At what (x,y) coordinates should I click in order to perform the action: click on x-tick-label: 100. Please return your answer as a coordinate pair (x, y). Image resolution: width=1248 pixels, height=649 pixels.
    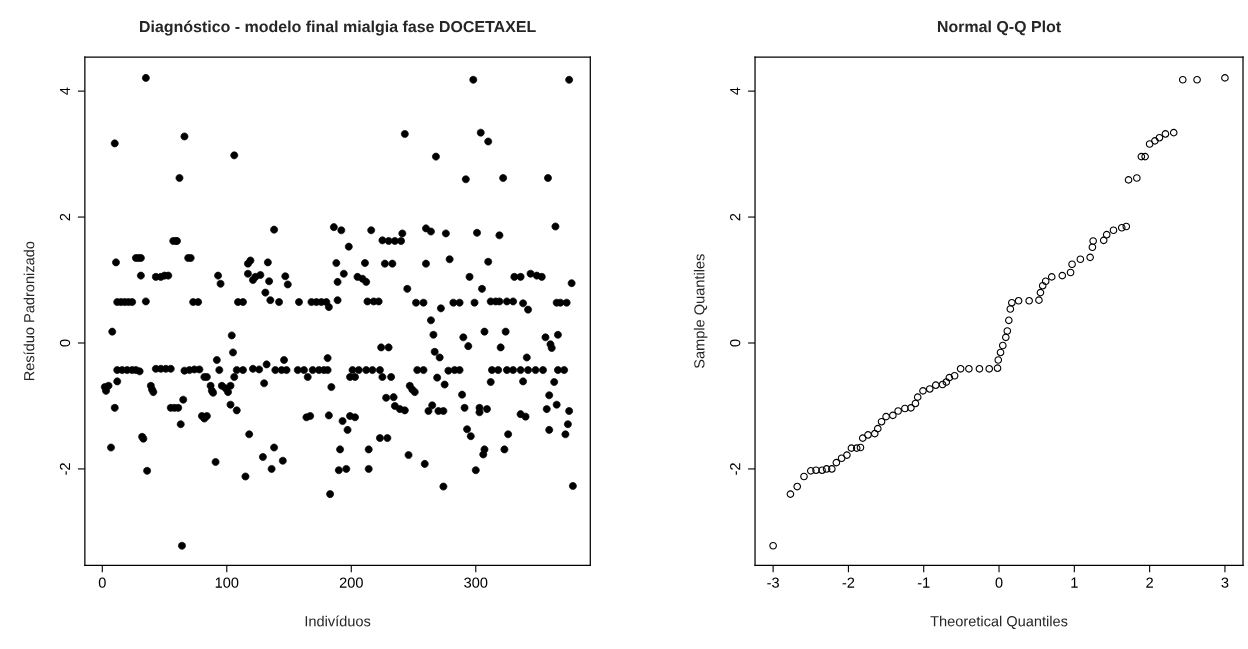
    Looking at the image, I should click on (227, 582).